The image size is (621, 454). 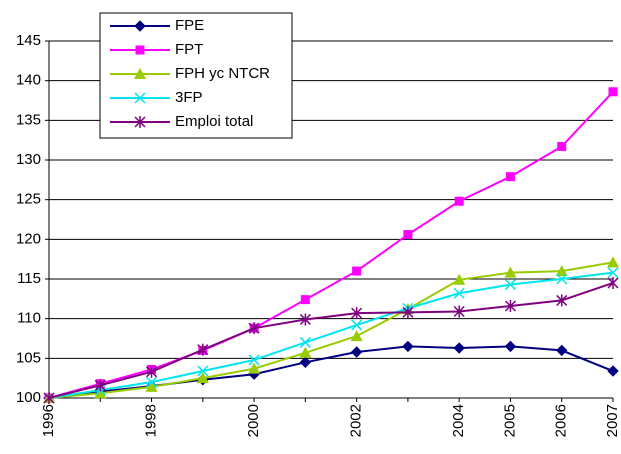 What do you see at coordinates (29, 278) in the screenshot?
I see `y-tick-label: 115` at bounding box center [29, 278].